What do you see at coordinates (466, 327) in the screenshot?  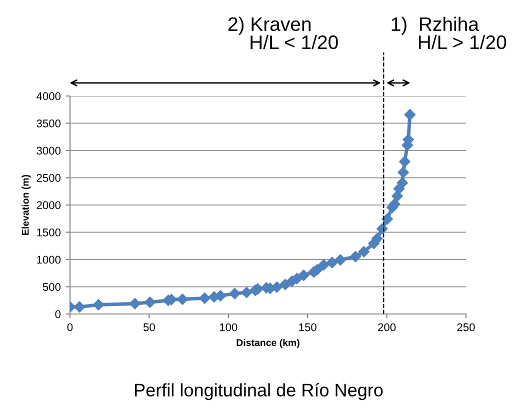 I see `x-tick-label: 250` at bounding box center [466, 327].